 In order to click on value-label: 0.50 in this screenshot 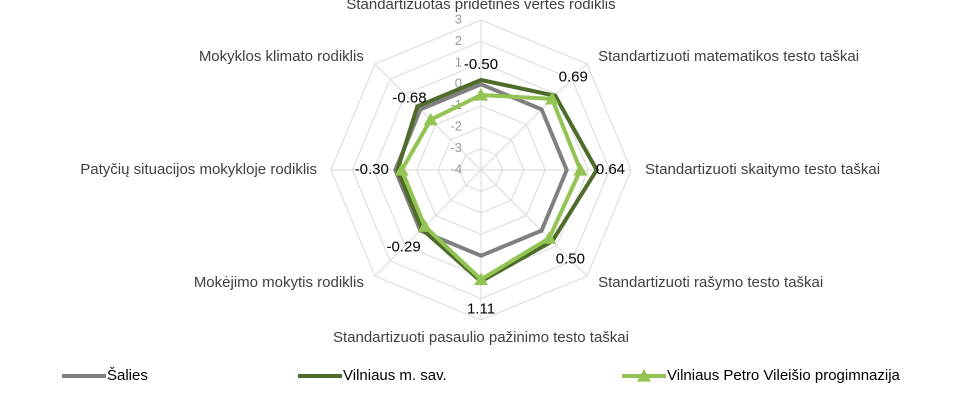, I will do `click(570, 258)`.